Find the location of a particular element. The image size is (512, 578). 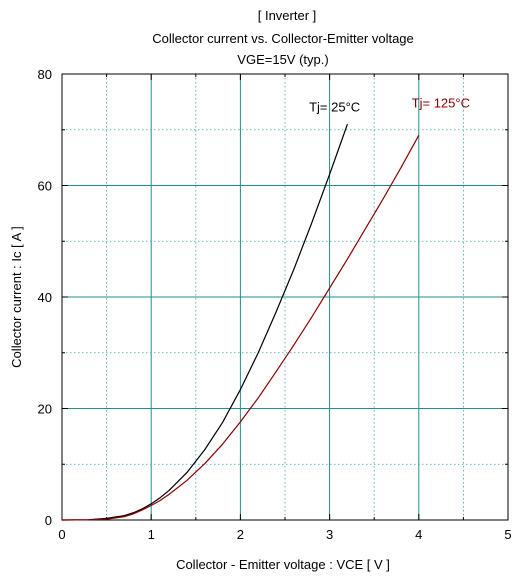

x-tick-labels: 0 1 2 3 4 5 is located at coordinates (284, 534).